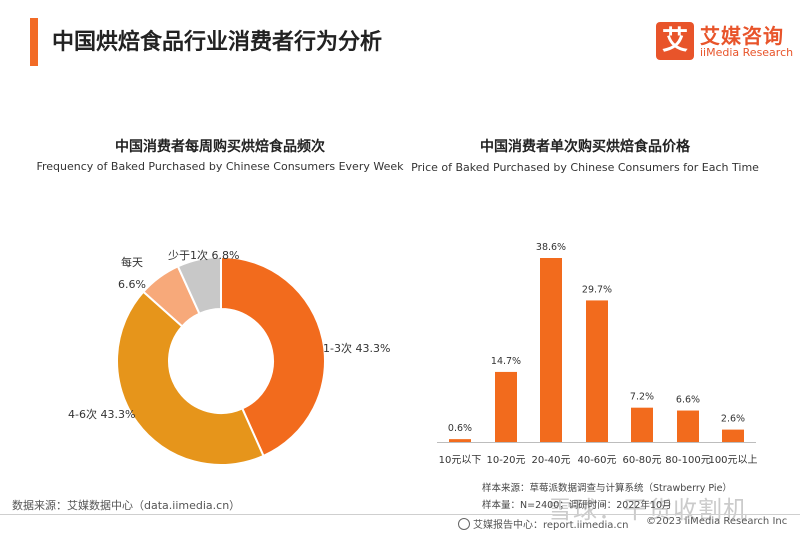  What do you see at coordinates (101, 414) in the screenshot?
I see `donut-slice-label: 4-6次 43.3%` at bounding box center [101, 414].